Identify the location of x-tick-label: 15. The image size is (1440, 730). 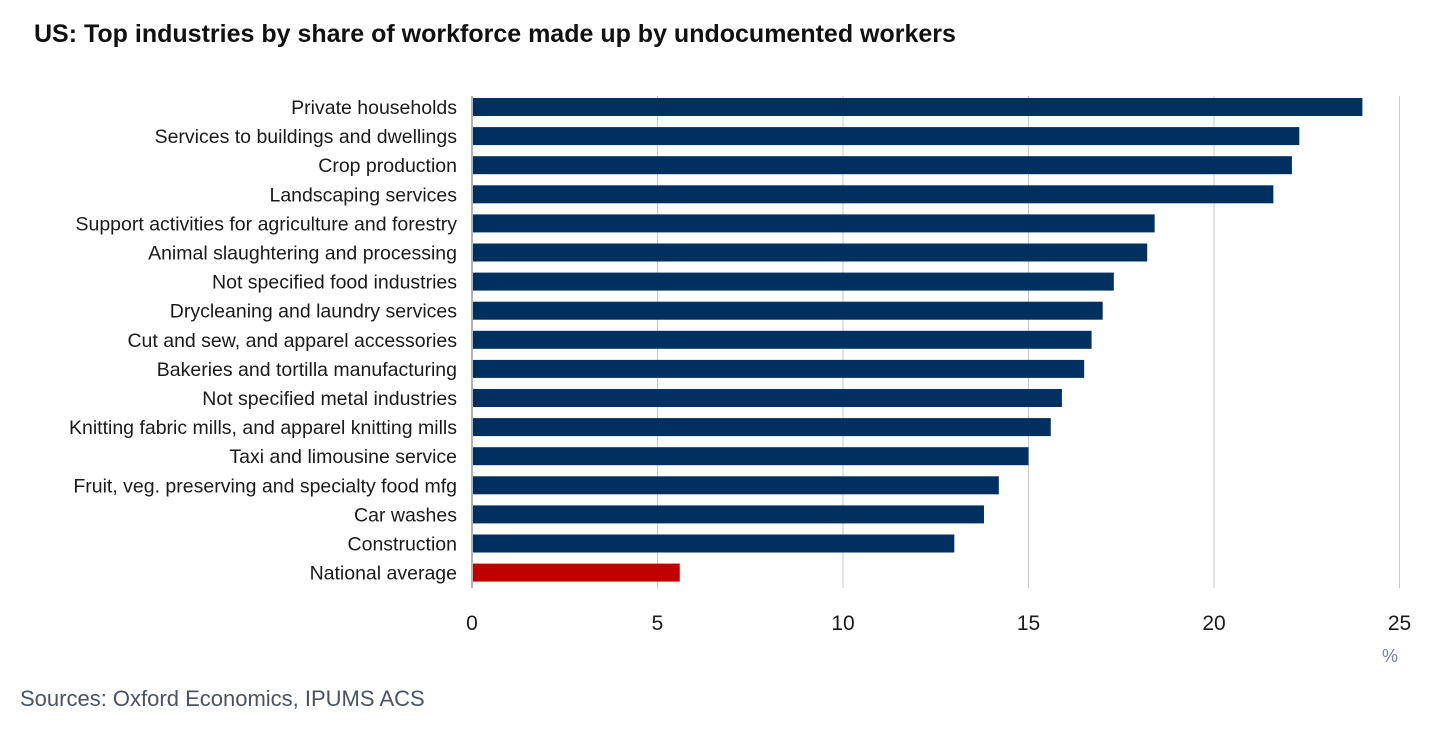
(1028, 623).